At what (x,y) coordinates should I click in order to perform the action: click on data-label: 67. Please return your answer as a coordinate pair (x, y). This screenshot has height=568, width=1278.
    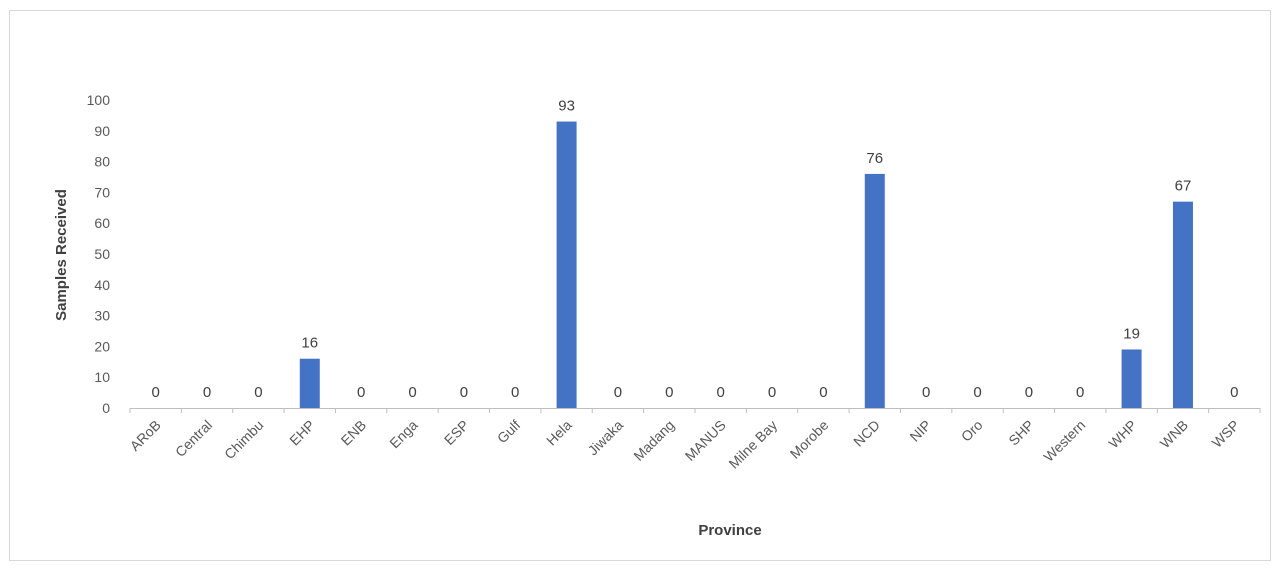
    Looking at the image, I should click on (1183, 186).